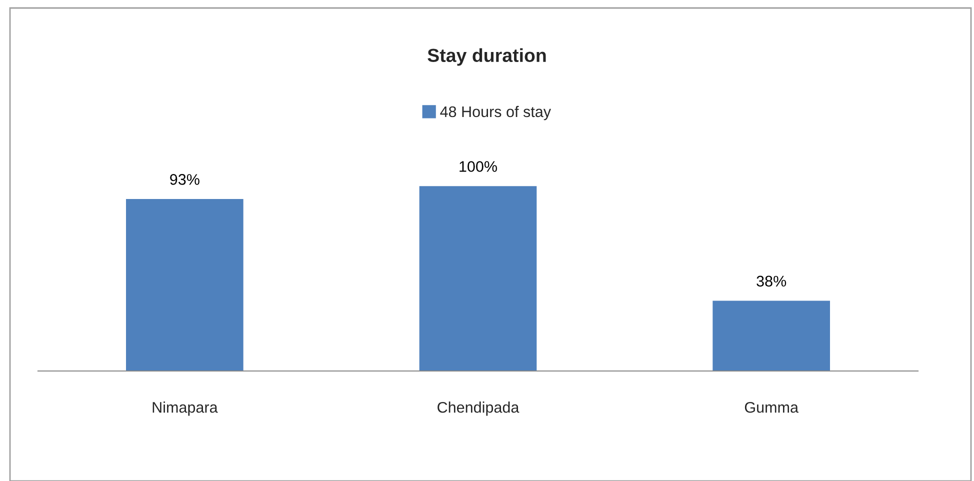 The image size is (974, 481). Describe the element at coordinates (185, 179) in the screenshot. I see `data-label: 93%` at that location.